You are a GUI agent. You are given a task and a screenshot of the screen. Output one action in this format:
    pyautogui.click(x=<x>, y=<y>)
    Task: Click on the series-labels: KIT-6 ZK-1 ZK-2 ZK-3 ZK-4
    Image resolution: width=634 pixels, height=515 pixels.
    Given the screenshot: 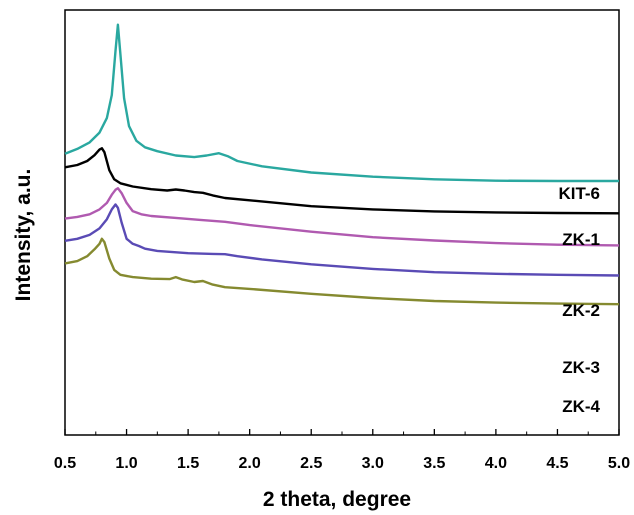 What is the action you would take?
    pyautogui.click(x=579, y=300)
    